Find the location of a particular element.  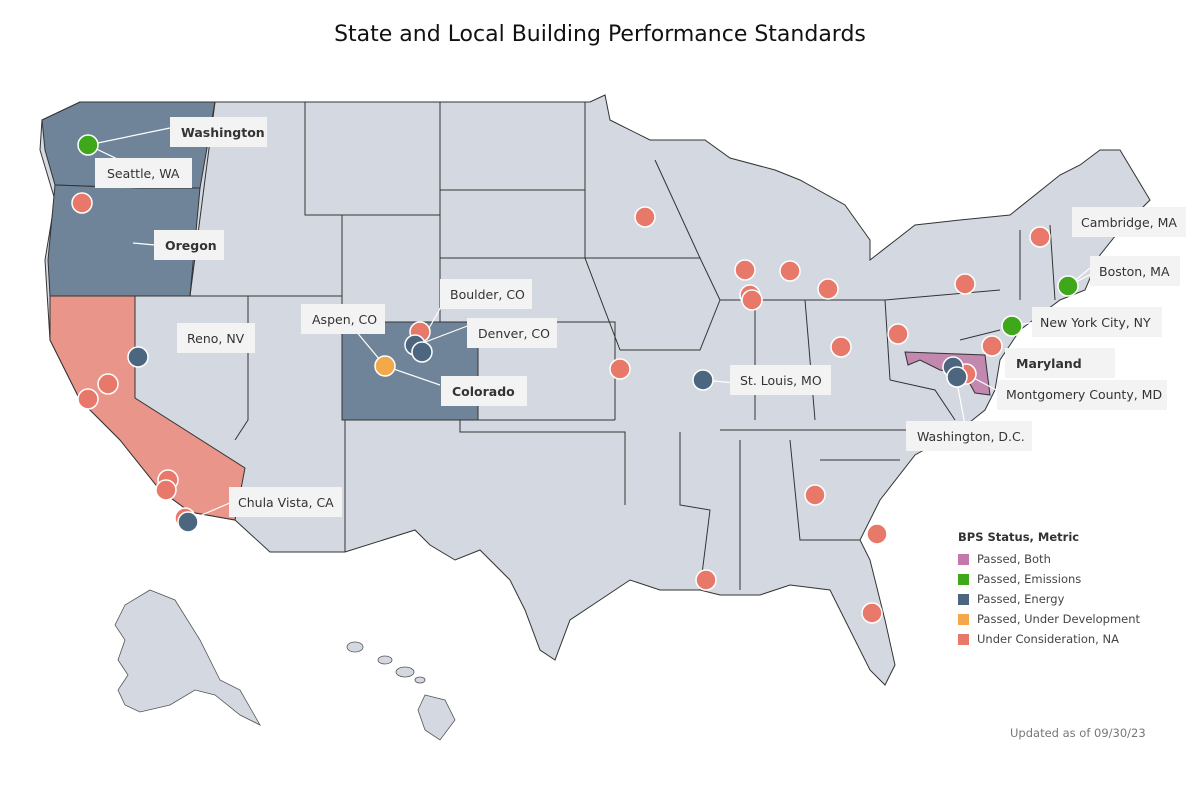

legend-item-under-development: Passed, Under Development is located at coordinates (1049, 619).